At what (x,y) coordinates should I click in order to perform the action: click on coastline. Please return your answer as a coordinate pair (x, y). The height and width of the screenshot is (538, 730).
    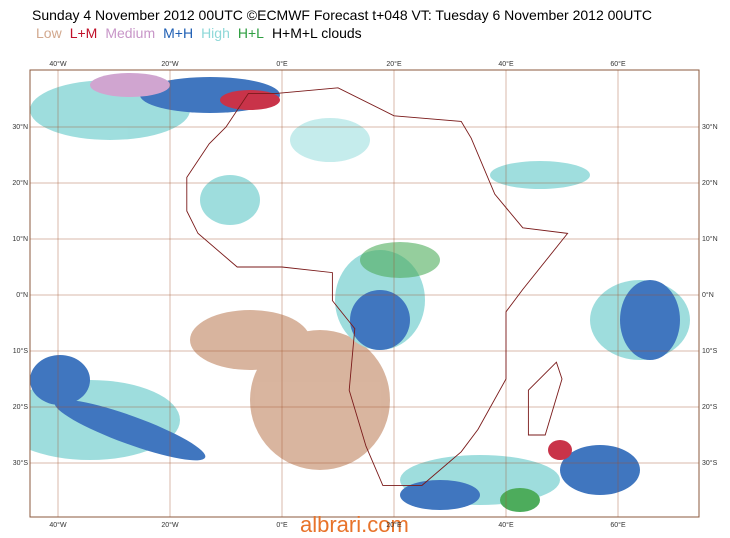
    Looking at the image, I should click on (545, 398).